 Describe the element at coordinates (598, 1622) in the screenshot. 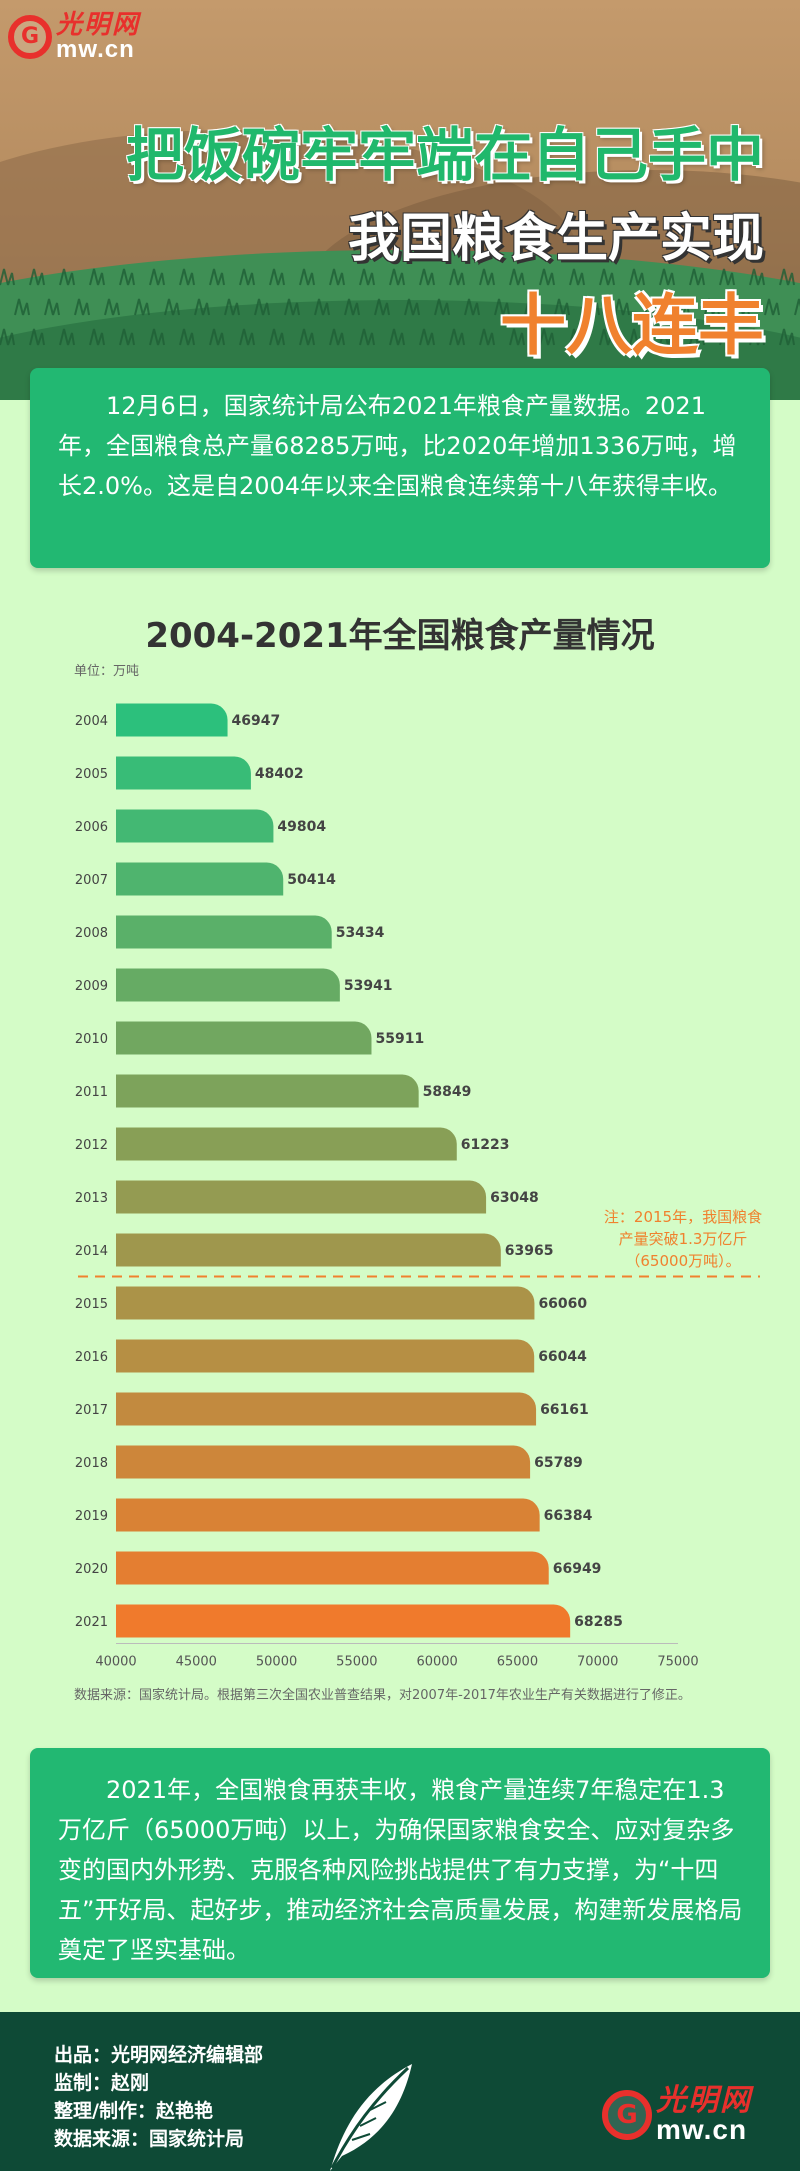

I see `value-label-2021: 68285` at that location.